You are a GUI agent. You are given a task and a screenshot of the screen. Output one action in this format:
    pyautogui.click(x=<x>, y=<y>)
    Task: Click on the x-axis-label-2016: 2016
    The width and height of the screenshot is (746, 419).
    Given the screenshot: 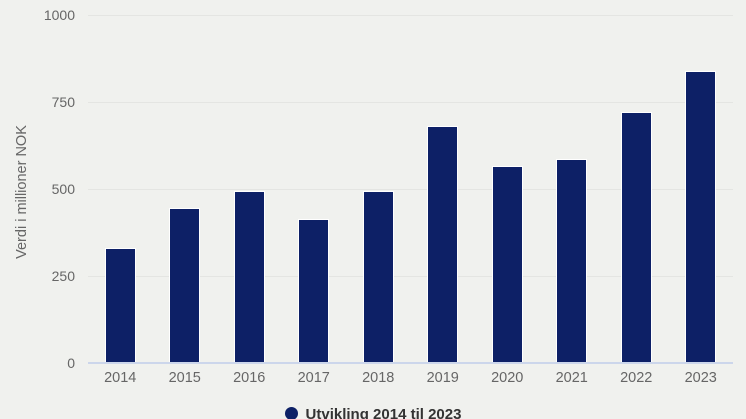 What is the action you would take?
    pyautogui.click(x=249, y=378)
    